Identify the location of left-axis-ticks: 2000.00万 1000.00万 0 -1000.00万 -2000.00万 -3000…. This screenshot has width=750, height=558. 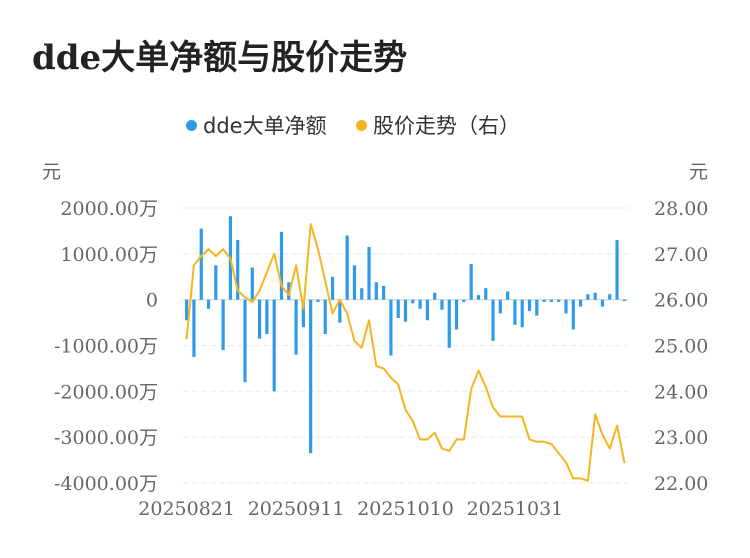
(106, 346).